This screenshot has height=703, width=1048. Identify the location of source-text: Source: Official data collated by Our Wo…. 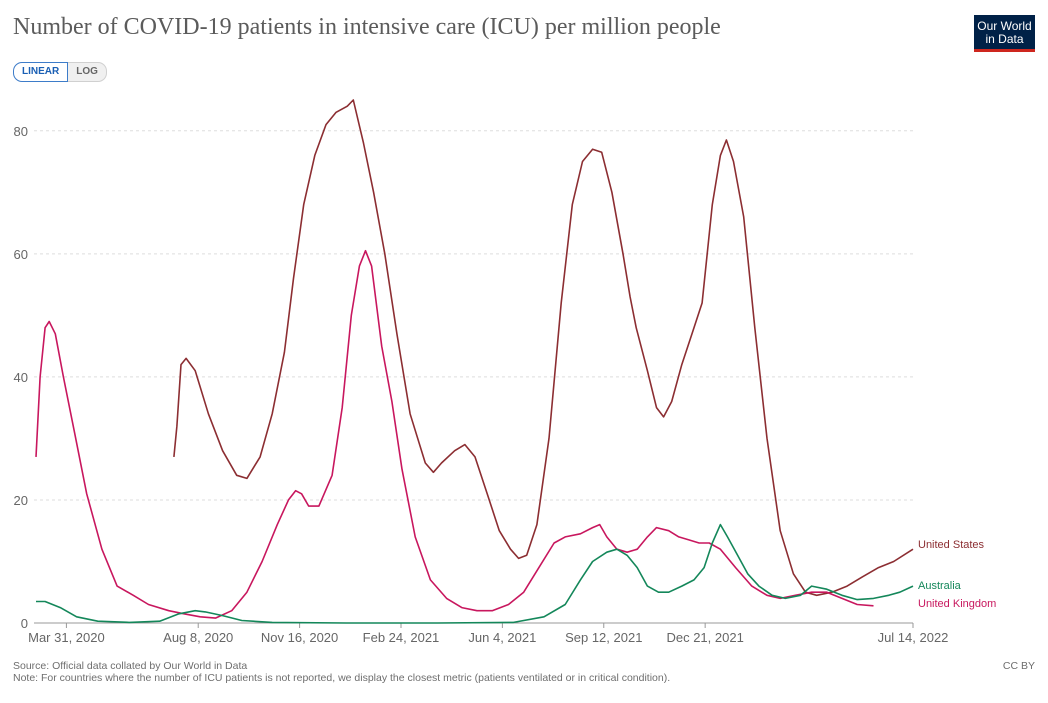
(130, 666).